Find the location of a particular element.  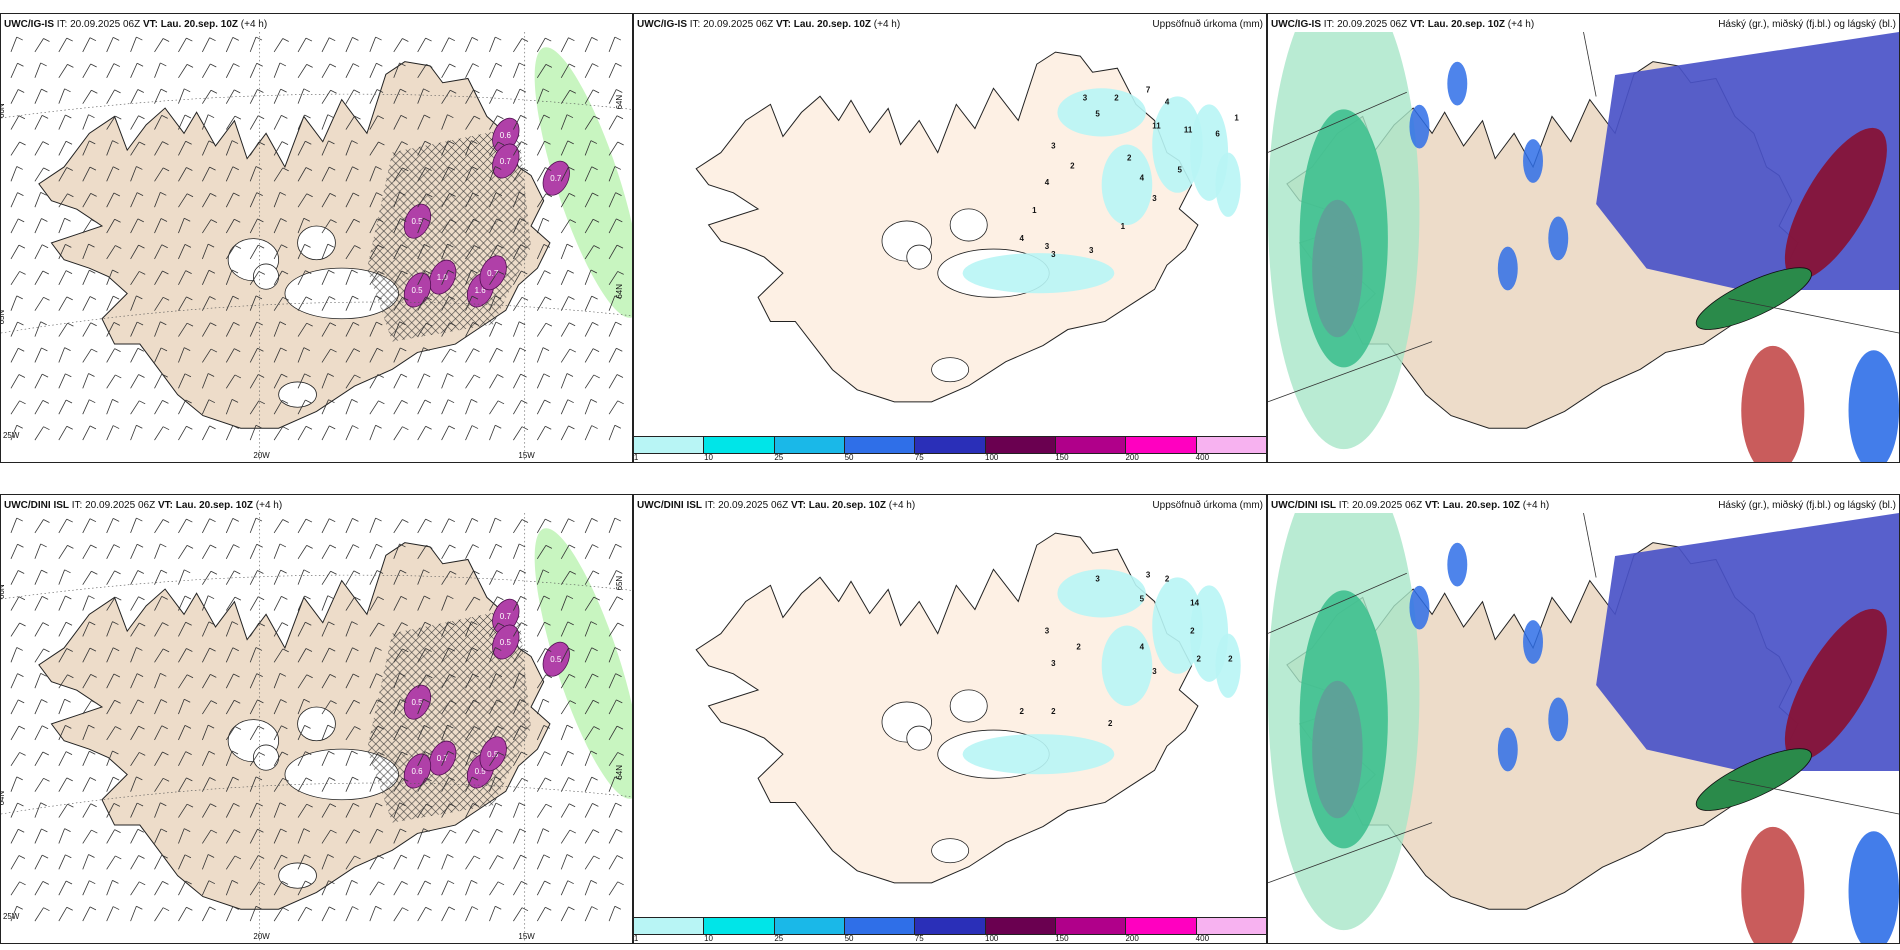

it-label: IT: is located at coordinates (62, 24).